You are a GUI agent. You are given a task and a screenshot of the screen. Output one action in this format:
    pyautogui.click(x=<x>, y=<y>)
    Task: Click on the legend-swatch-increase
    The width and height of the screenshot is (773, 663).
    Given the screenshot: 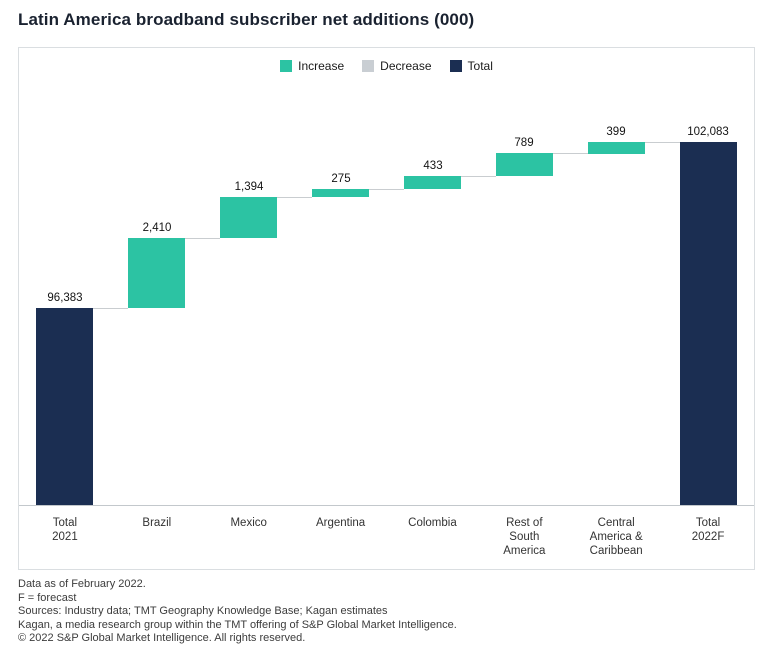 What is the action you would take?
    pyautogui.click(x=286, y=66)
    